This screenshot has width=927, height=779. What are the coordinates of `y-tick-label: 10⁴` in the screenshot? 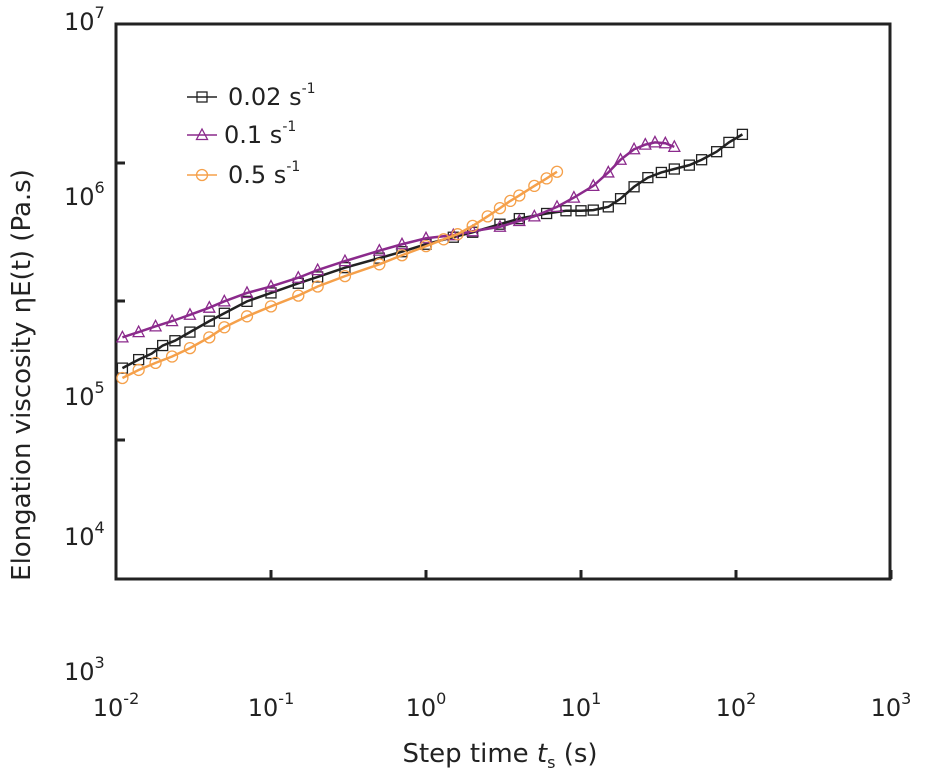 It's located at (84, 534).